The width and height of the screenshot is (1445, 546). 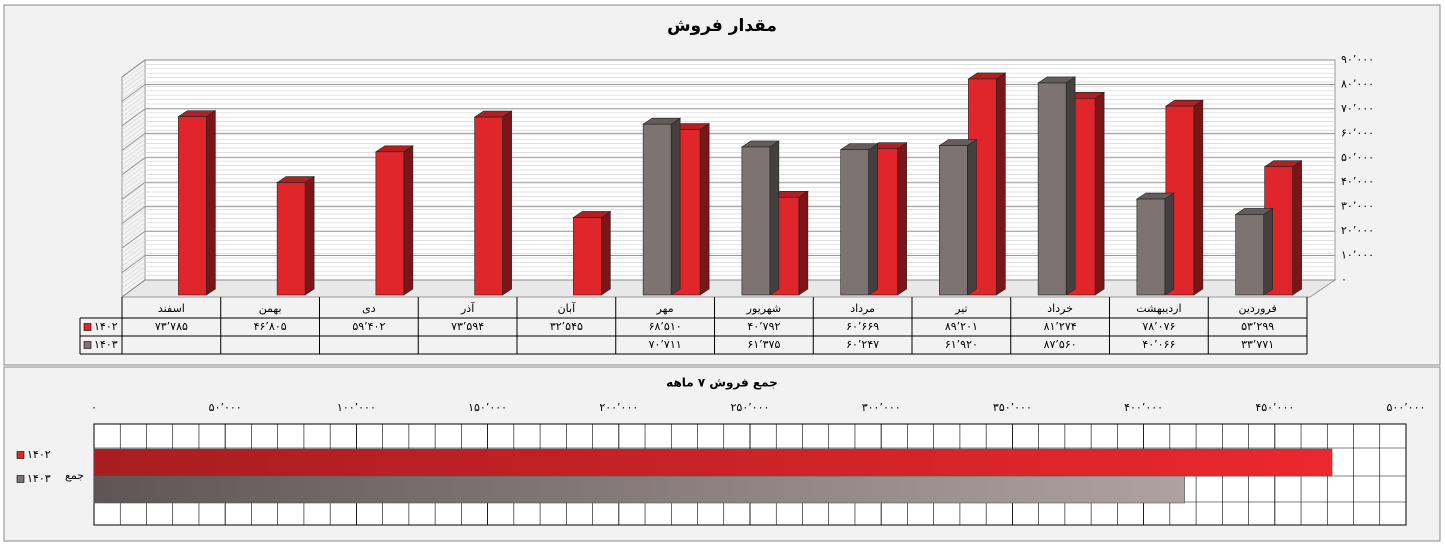 I want to click on x-tick-label: ۴۵۰٬۰۰۰, so click(x=1274, y=407).